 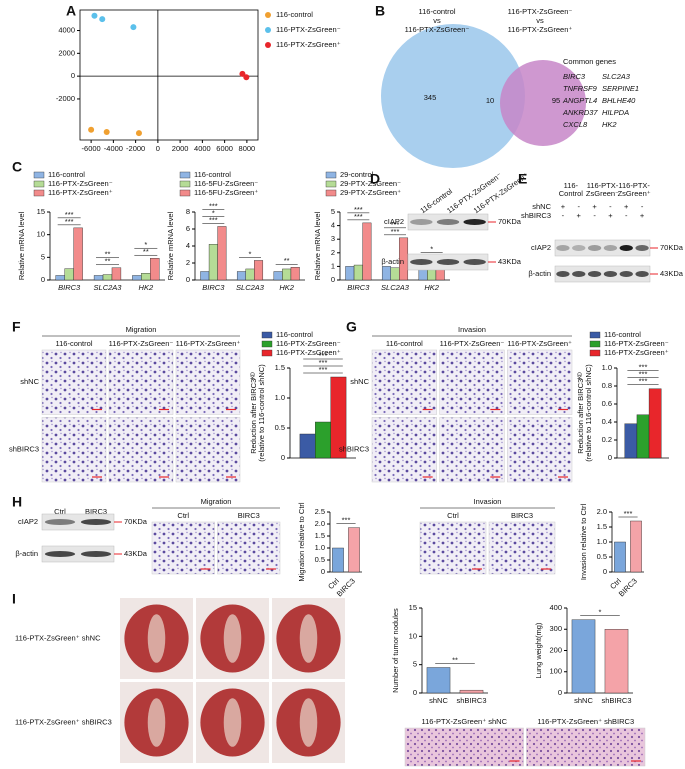 I want to click on y-tick-label: 0.2, so click(x=607, y=439).